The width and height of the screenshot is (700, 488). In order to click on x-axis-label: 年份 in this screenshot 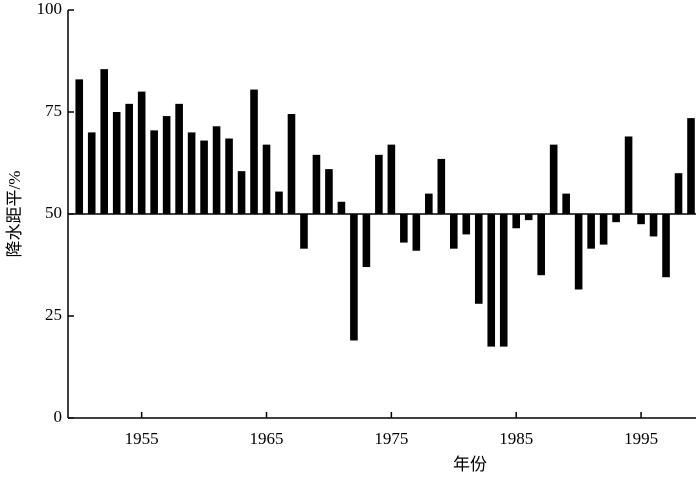, I will do `click(470, 464)`.